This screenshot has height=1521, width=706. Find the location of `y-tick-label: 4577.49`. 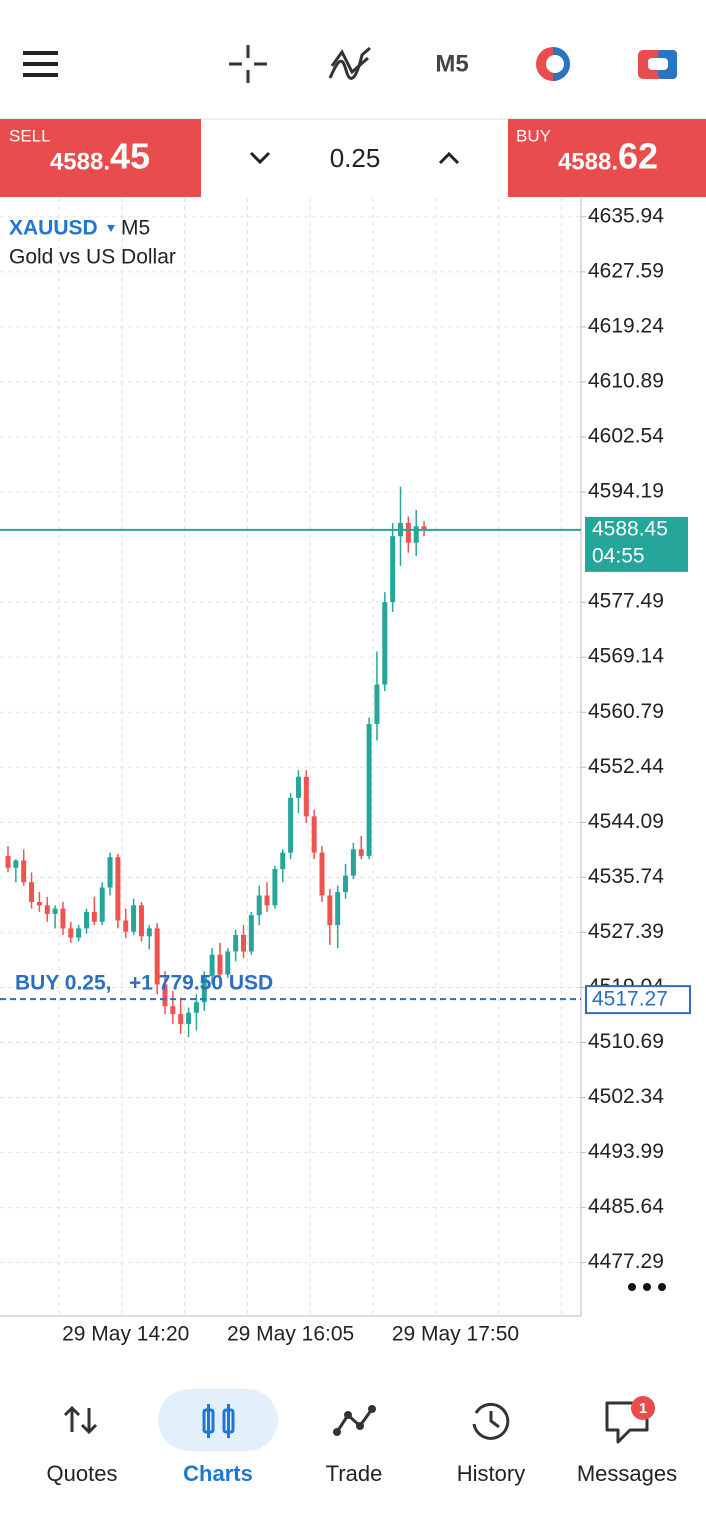

y-tick-label: 4577.49 is located at coordinates (626, 601).